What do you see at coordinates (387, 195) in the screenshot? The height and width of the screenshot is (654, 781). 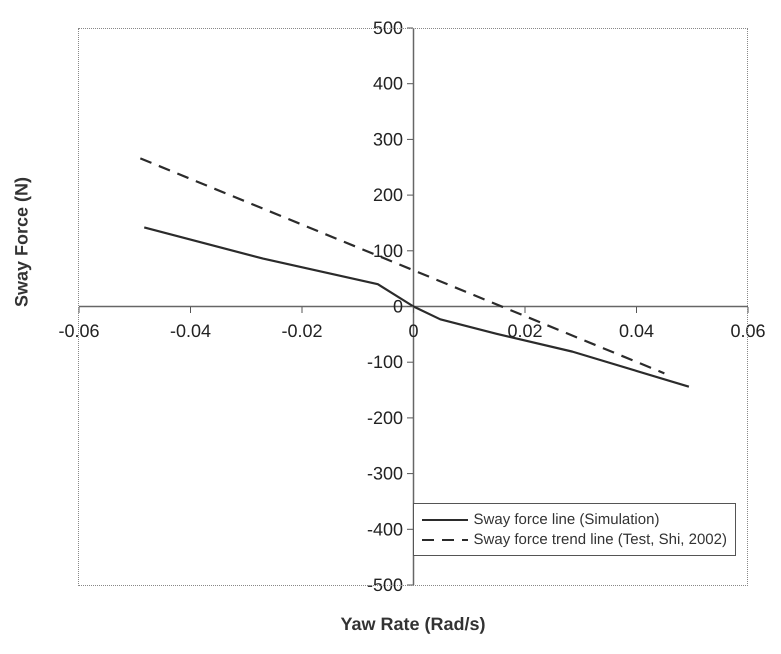 I see `y-tick-label: 200` at bounding box center [387, 195].